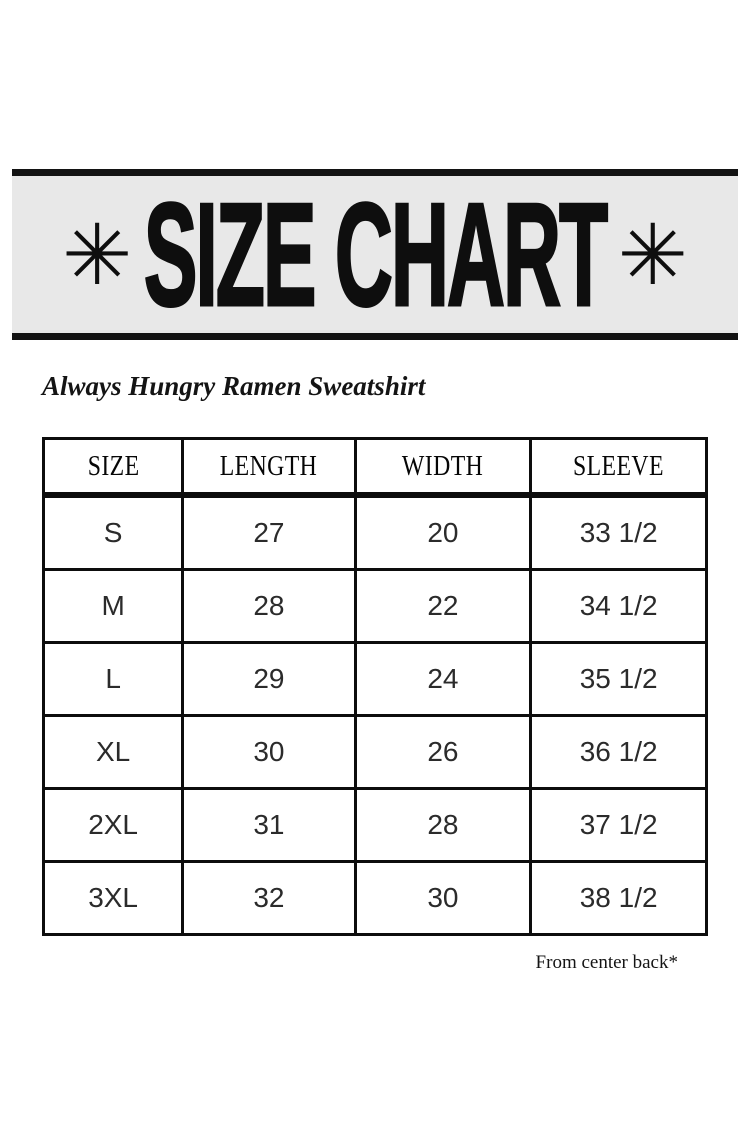 The image size is (750, 1125). I want to click on table-row: 3XL 32 30 38 1/2, so click(374, 898).